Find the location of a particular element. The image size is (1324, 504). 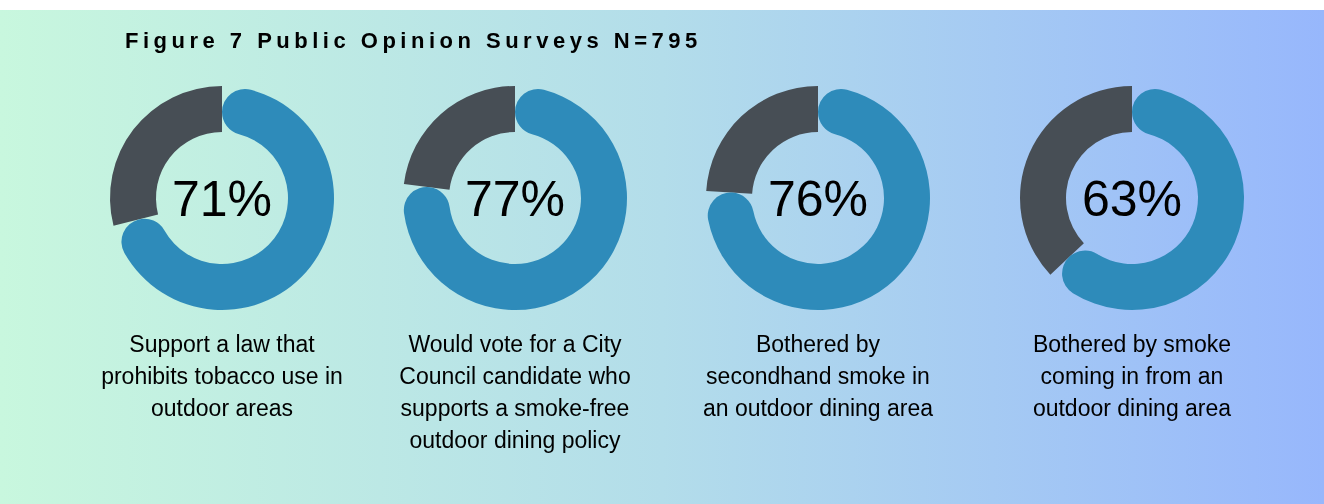

text: Figure 7 Public Opinion Surveys N=795 is located at coordinates (413, 40).